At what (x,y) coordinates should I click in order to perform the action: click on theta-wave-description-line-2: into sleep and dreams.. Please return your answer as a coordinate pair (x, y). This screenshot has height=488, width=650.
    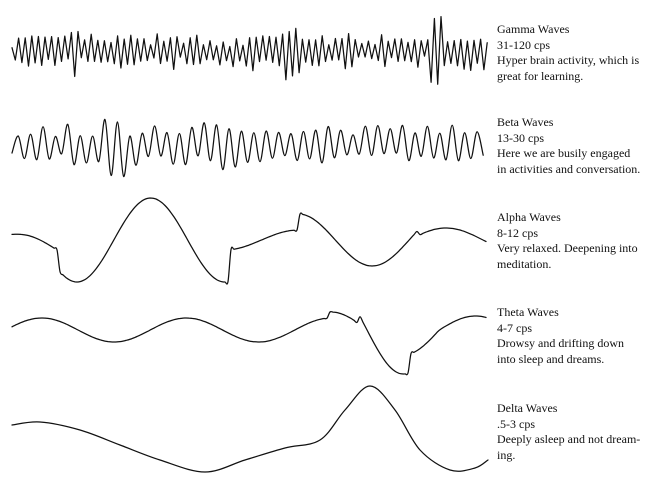
    Looking at the image, I should click on (572, 360).